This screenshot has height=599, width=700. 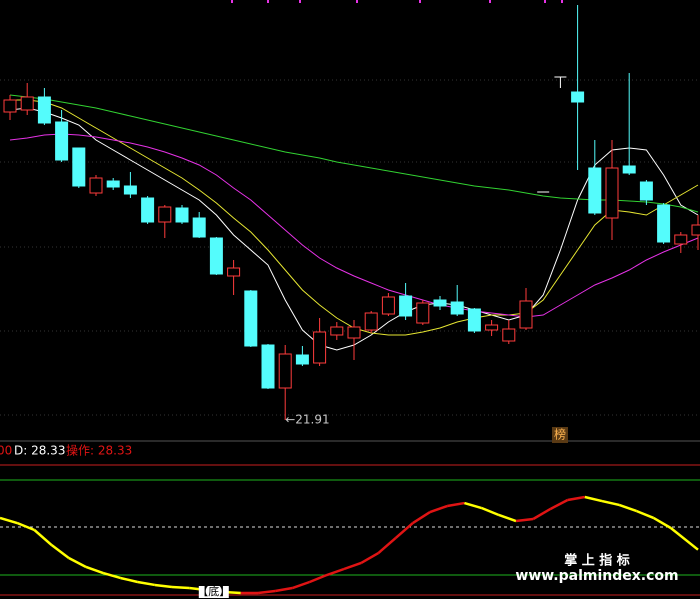 I want to click on d-label: D: 28.33, so click(x=39, y=451).